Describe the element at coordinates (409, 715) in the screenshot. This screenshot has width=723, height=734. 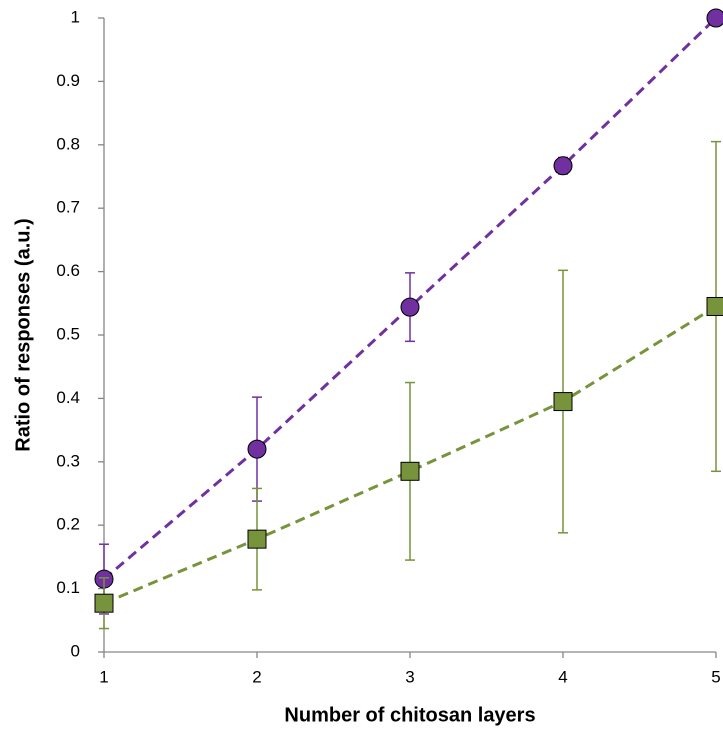
I see `x-axis-title: Number of chitosan layers` at that location.